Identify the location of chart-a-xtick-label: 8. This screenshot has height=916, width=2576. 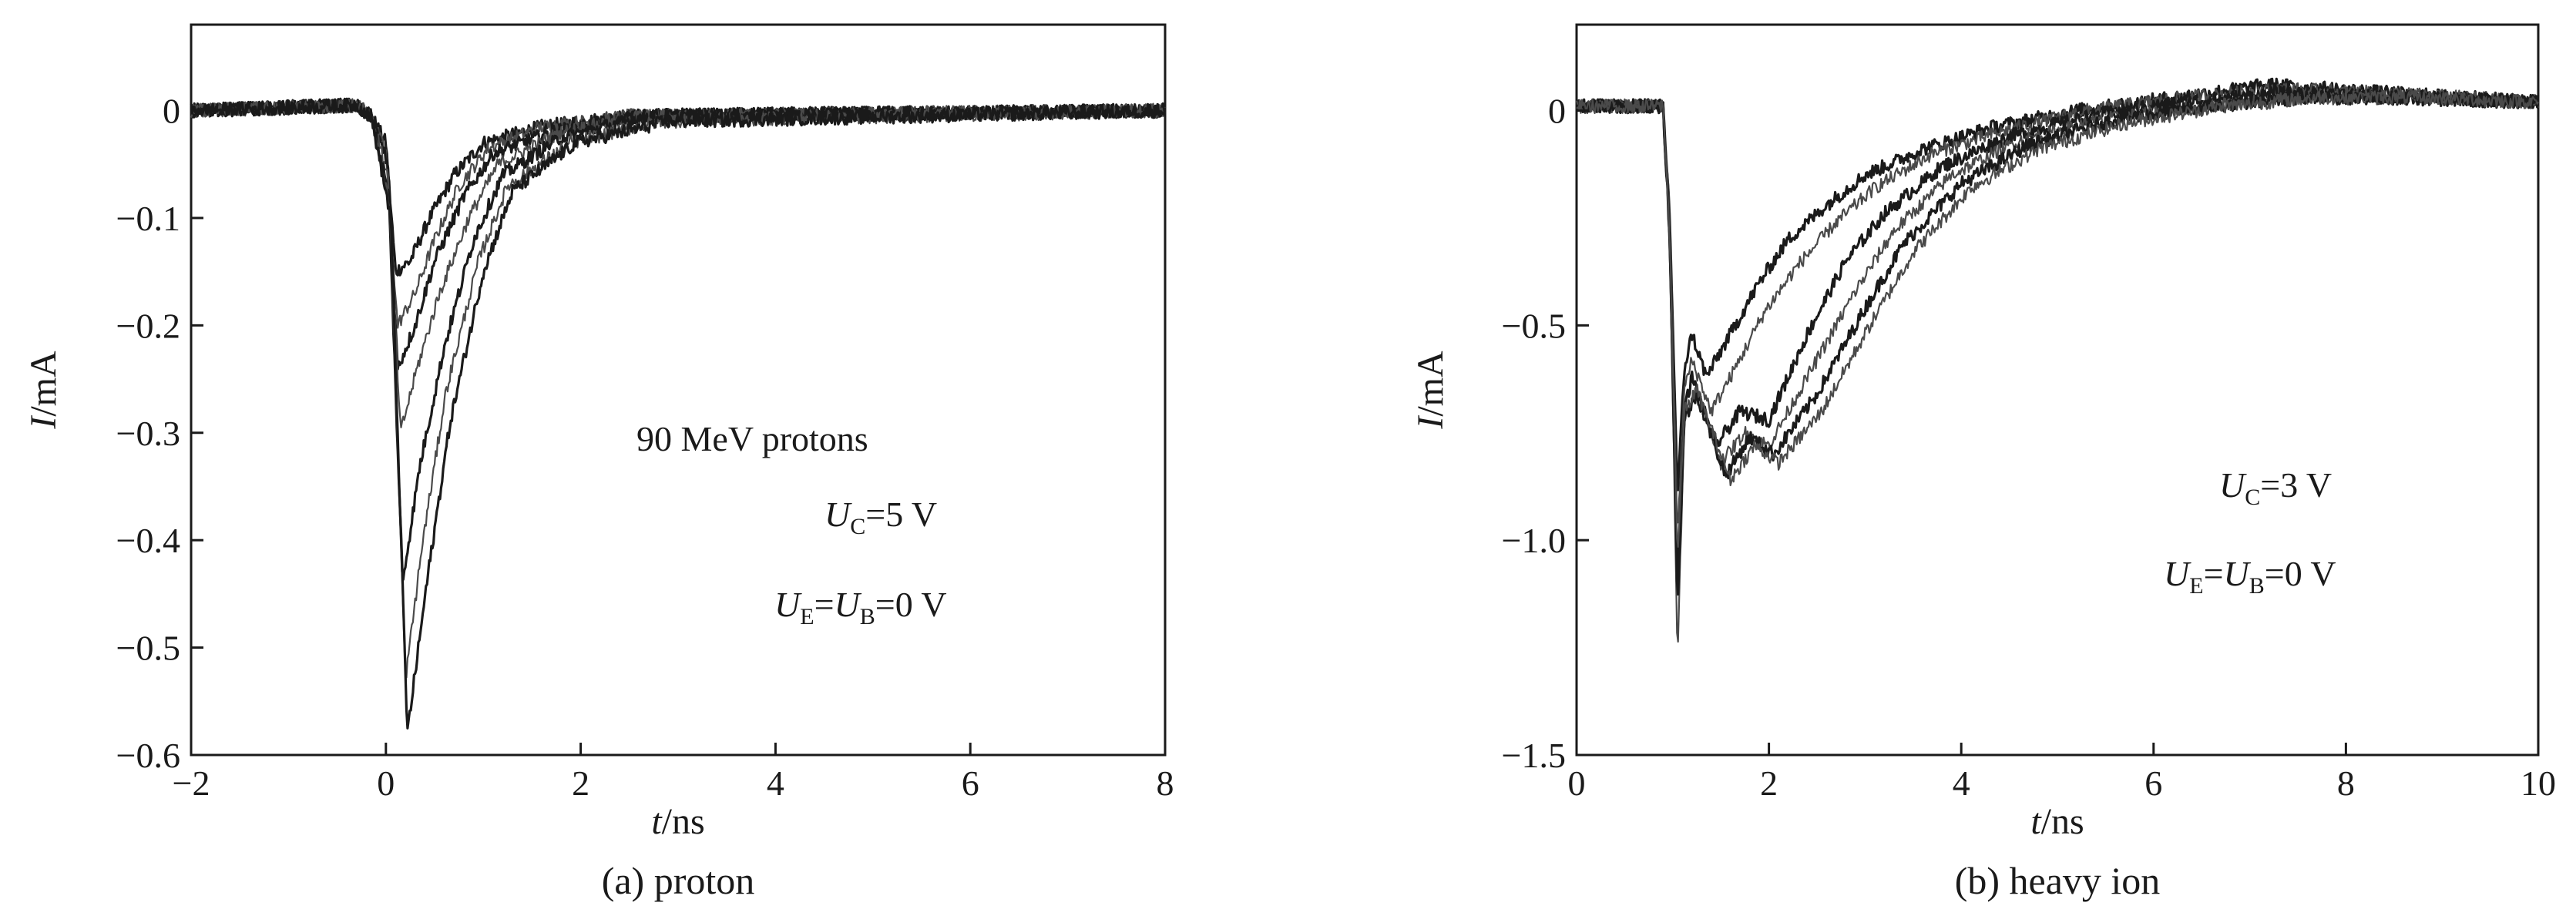
(1165, 783).